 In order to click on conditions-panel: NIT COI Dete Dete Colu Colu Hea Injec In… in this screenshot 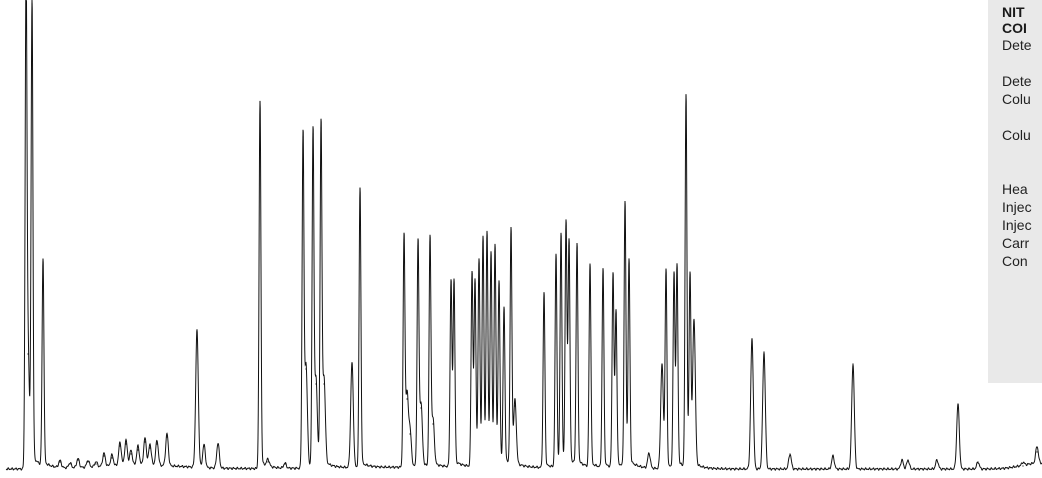, I will do `click(1015, 191)`.